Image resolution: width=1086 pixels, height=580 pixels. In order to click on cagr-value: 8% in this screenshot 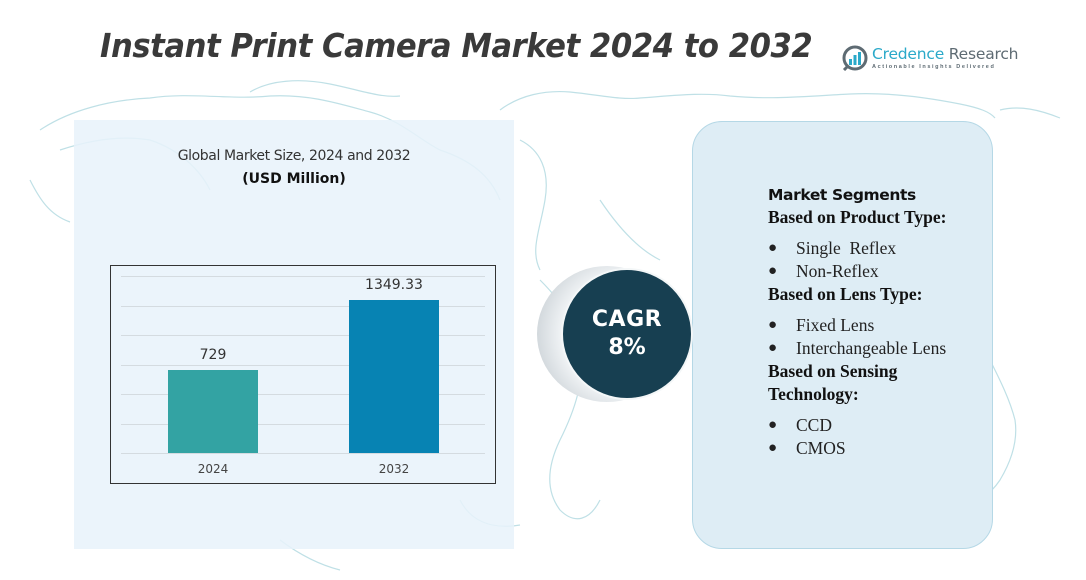, I will do `click(627, 347)`.